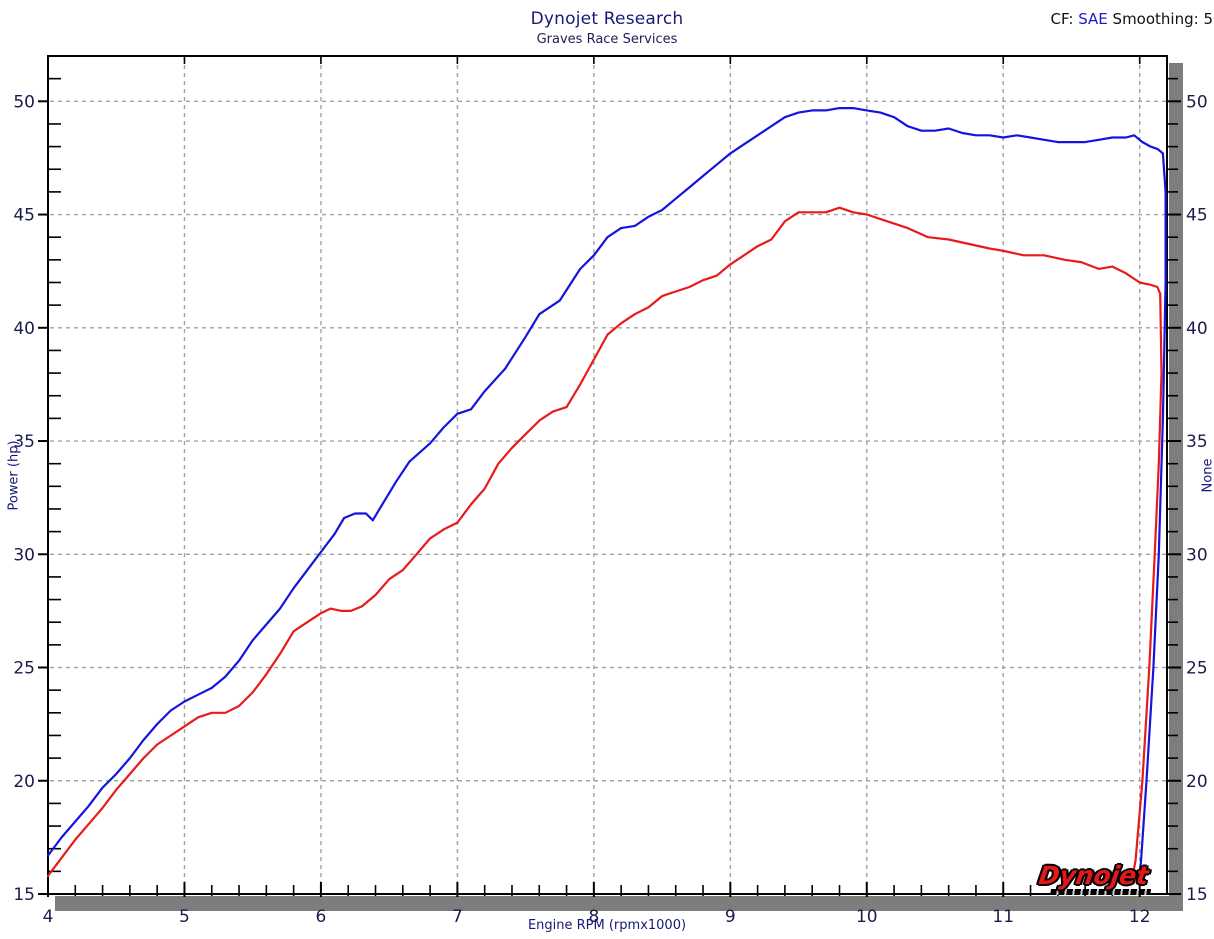  I want to click on x-tick-label: 4, so click(48, 917).